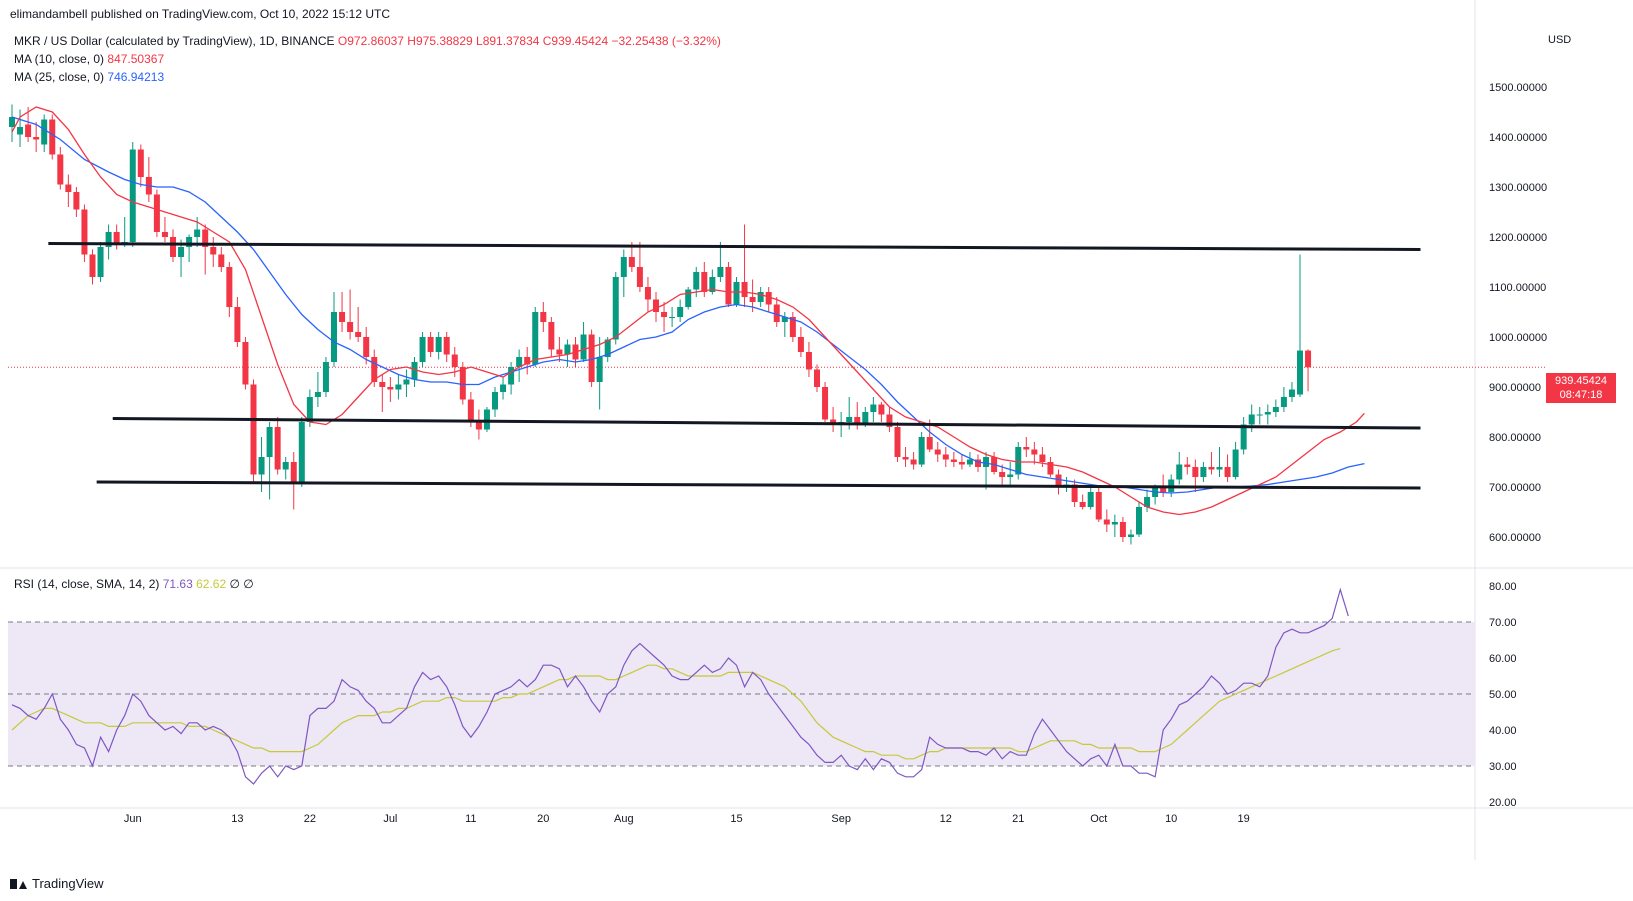 The width and height of the screenshot is (1633, 901). I want to click on rsi-tick-label: 30.00, so click(1503, 767).